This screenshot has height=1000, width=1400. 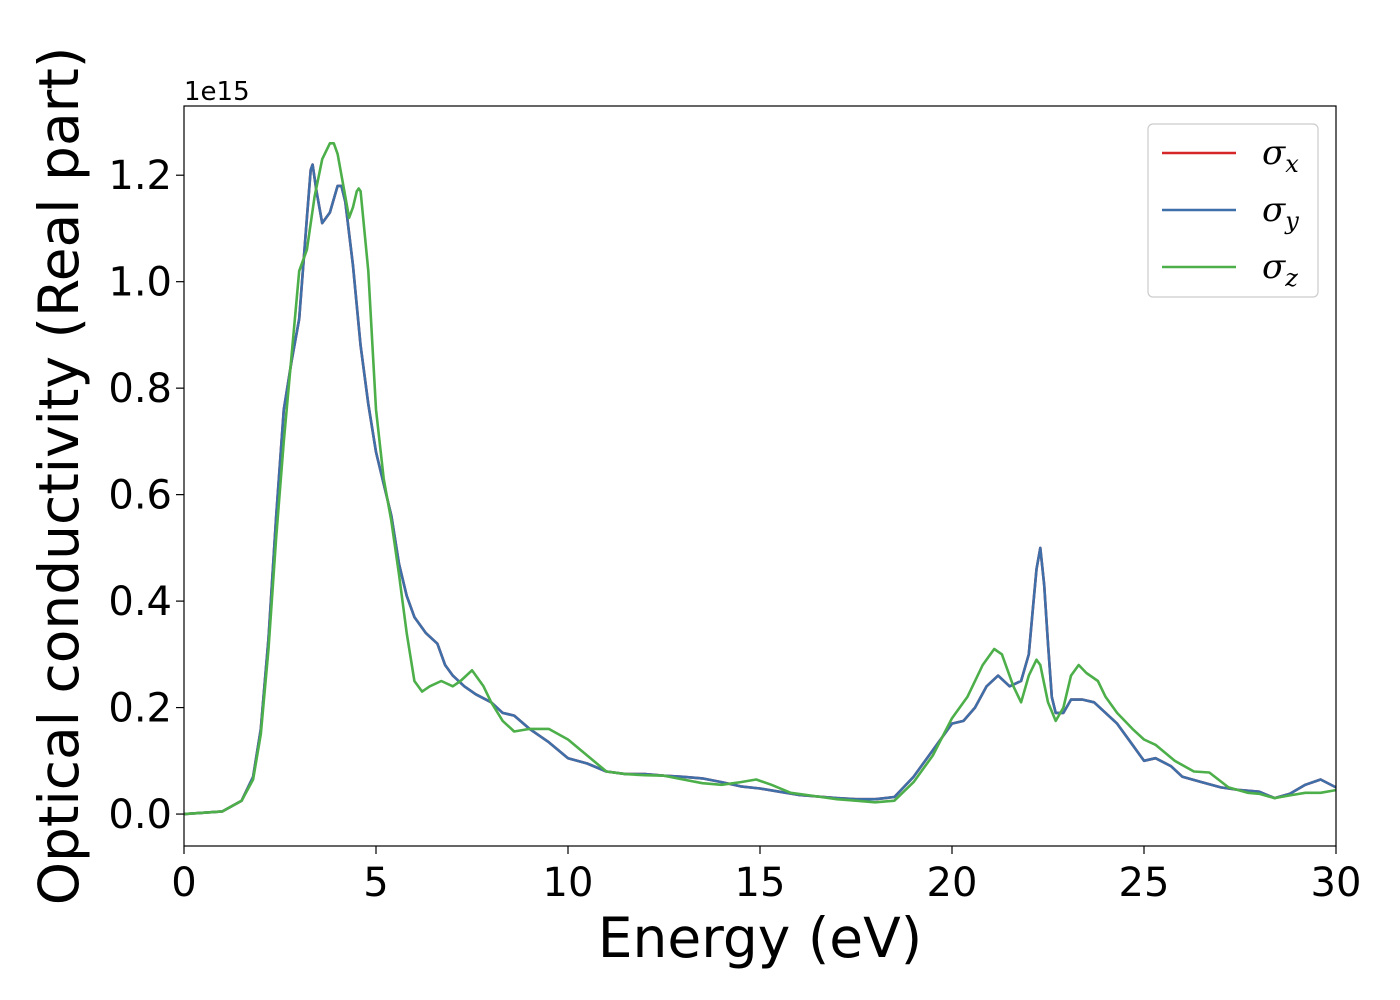 I want to click on legend-label-x: σx, so click(x=1280, y=155).